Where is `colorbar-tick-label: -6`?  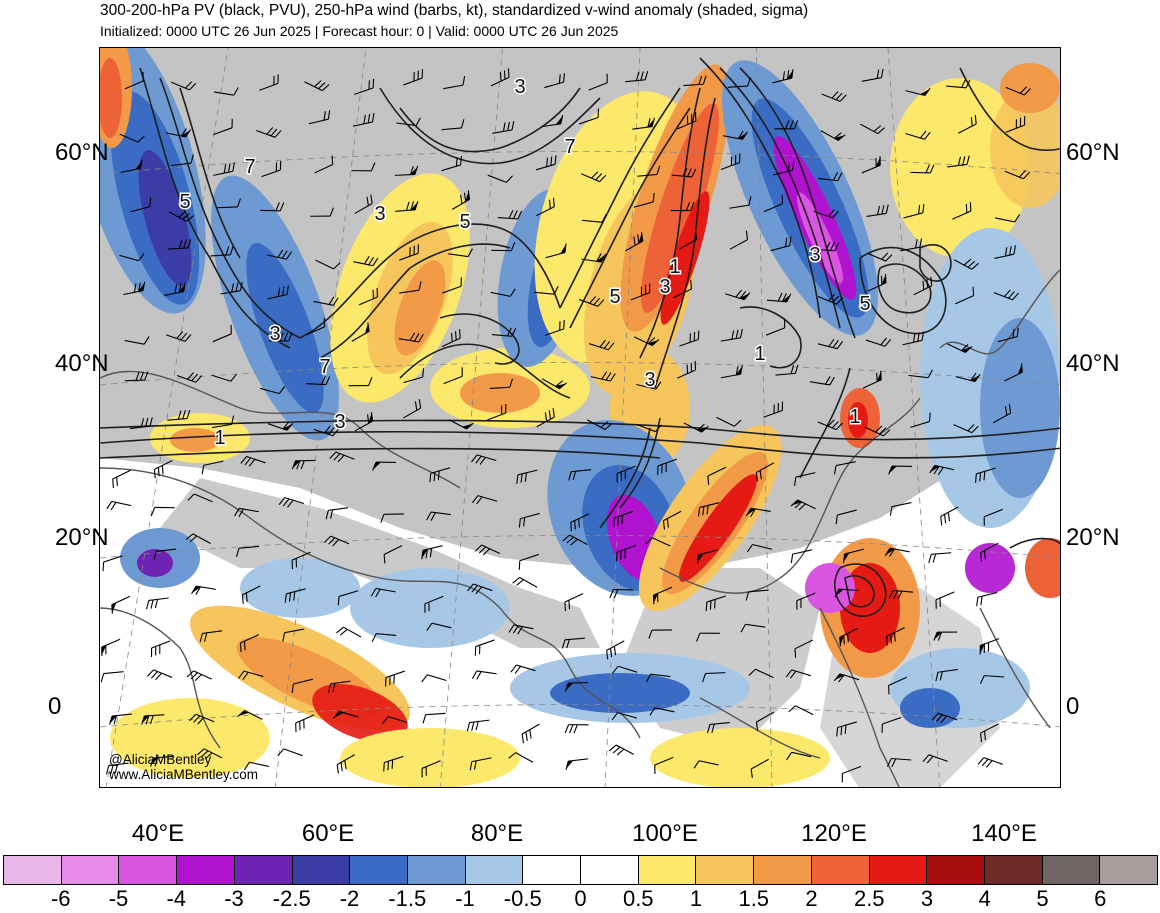
colorbar-tick-label: -6 is located at coordinates (60, 898).